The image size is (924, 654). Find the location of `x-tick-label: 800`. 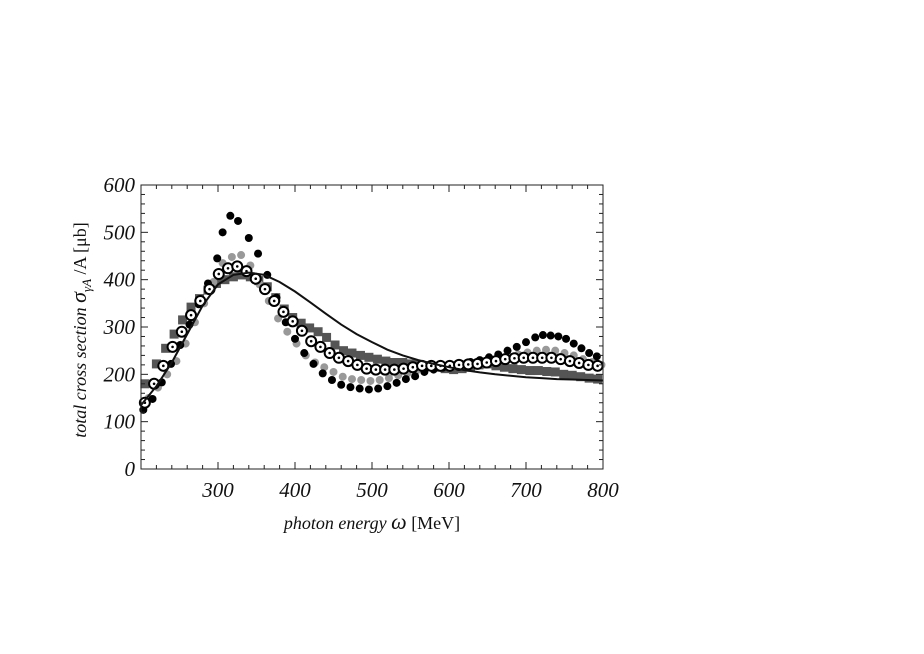

x-tick-label: 800 is located at coordinates (603, 490).